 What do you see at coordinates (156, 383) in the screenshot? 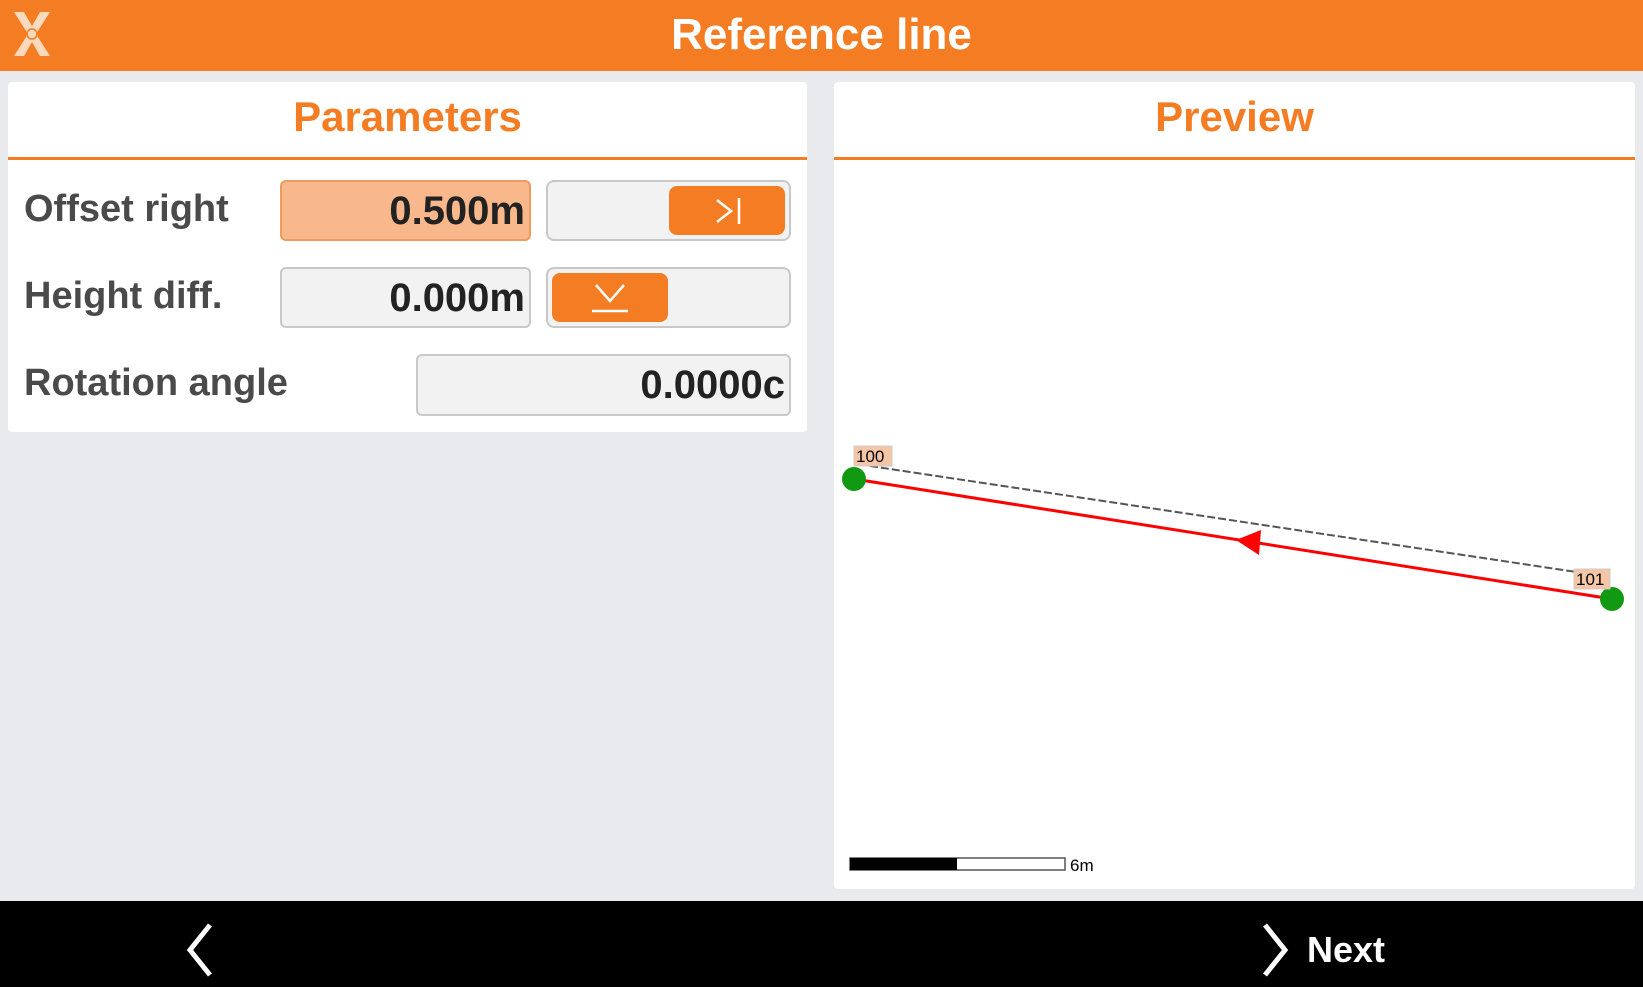
I see `rotation-label: Rotation angle` at bounding box center [156, 383].